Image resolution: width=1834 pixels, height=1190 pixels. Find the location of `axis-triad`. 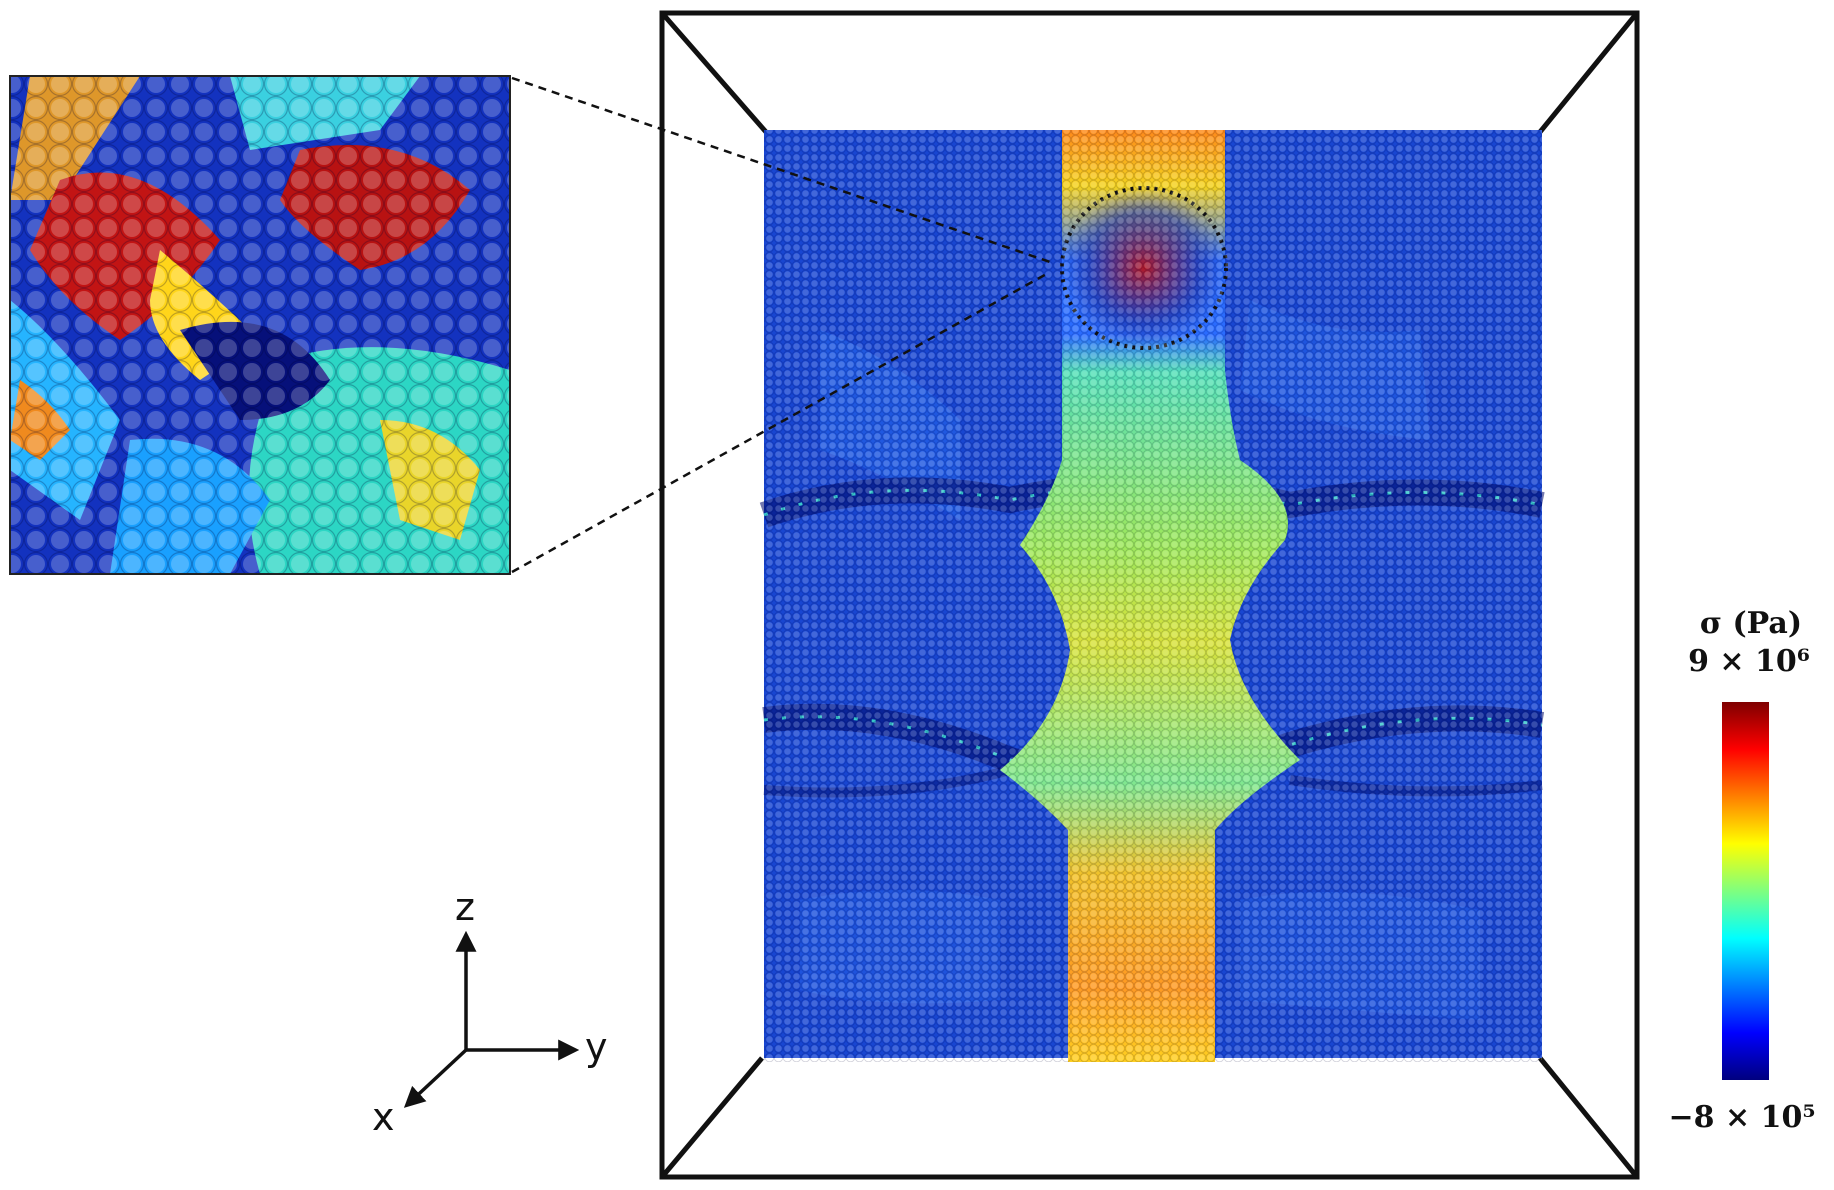

axis-triad is located at coordinates (491, 1019).